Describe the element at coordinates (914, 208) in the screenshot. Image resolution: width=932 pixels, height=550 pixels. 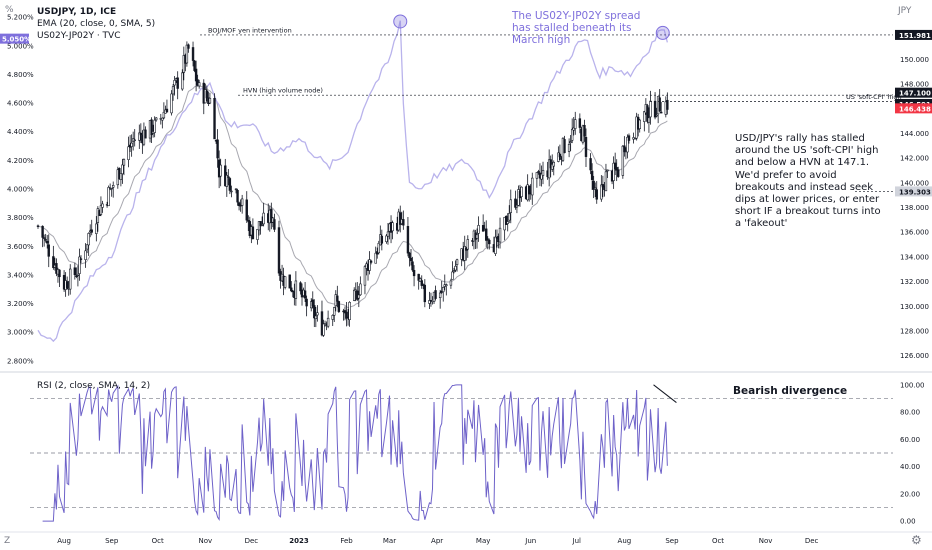
I see `price-tick-label: 138.000` at that location.